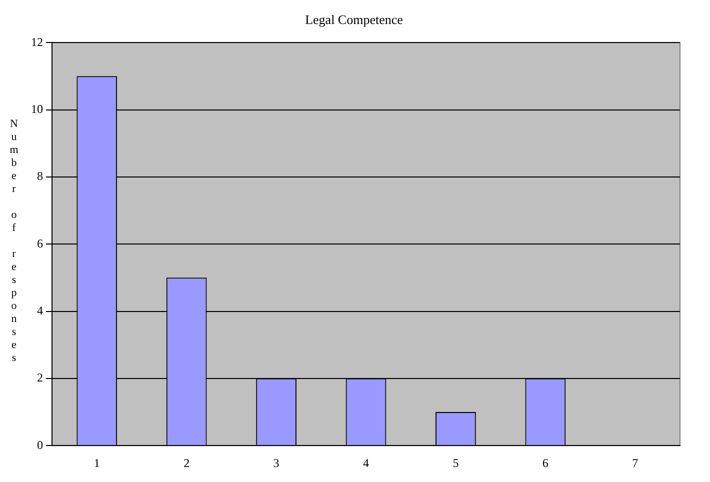 Image resolution: width=710 pixels, height=482 pixels. Describe the element at coordinates (40, 176) in the screenshot. I see `y-tick-label: 8` at that location.